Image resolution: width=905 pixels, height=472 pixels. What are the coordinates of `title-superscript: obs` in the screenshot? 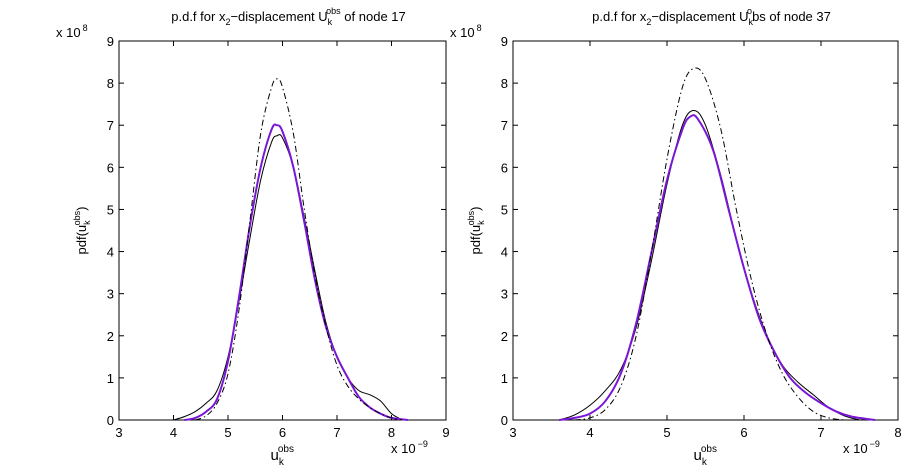 It's located at (333, 11).